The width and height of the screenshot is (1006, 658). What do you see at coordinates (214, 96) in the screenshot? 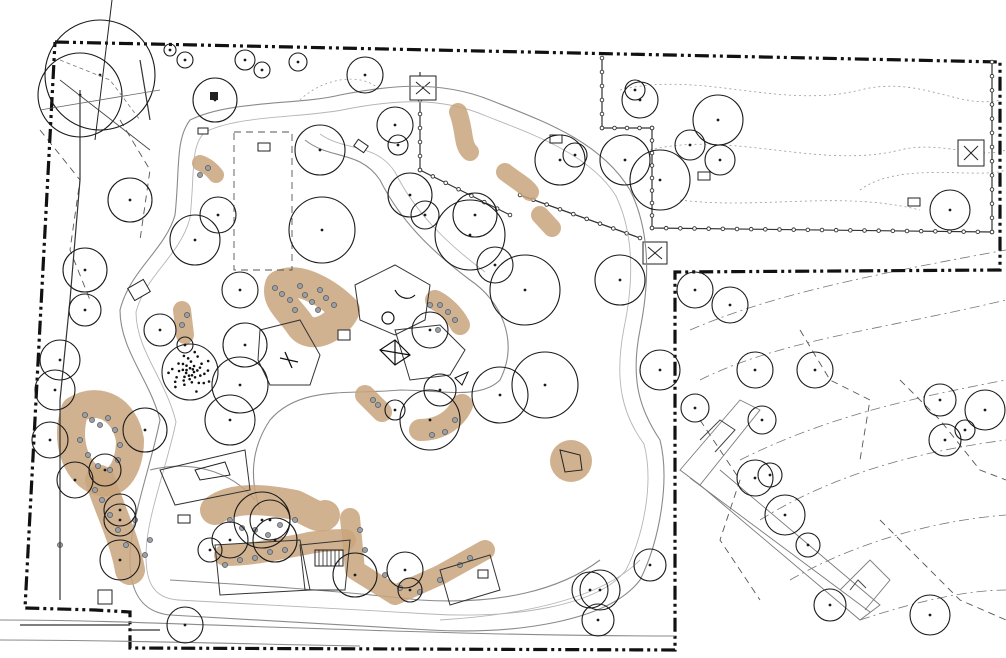
I see `marker` at bounding box center [214, 96].